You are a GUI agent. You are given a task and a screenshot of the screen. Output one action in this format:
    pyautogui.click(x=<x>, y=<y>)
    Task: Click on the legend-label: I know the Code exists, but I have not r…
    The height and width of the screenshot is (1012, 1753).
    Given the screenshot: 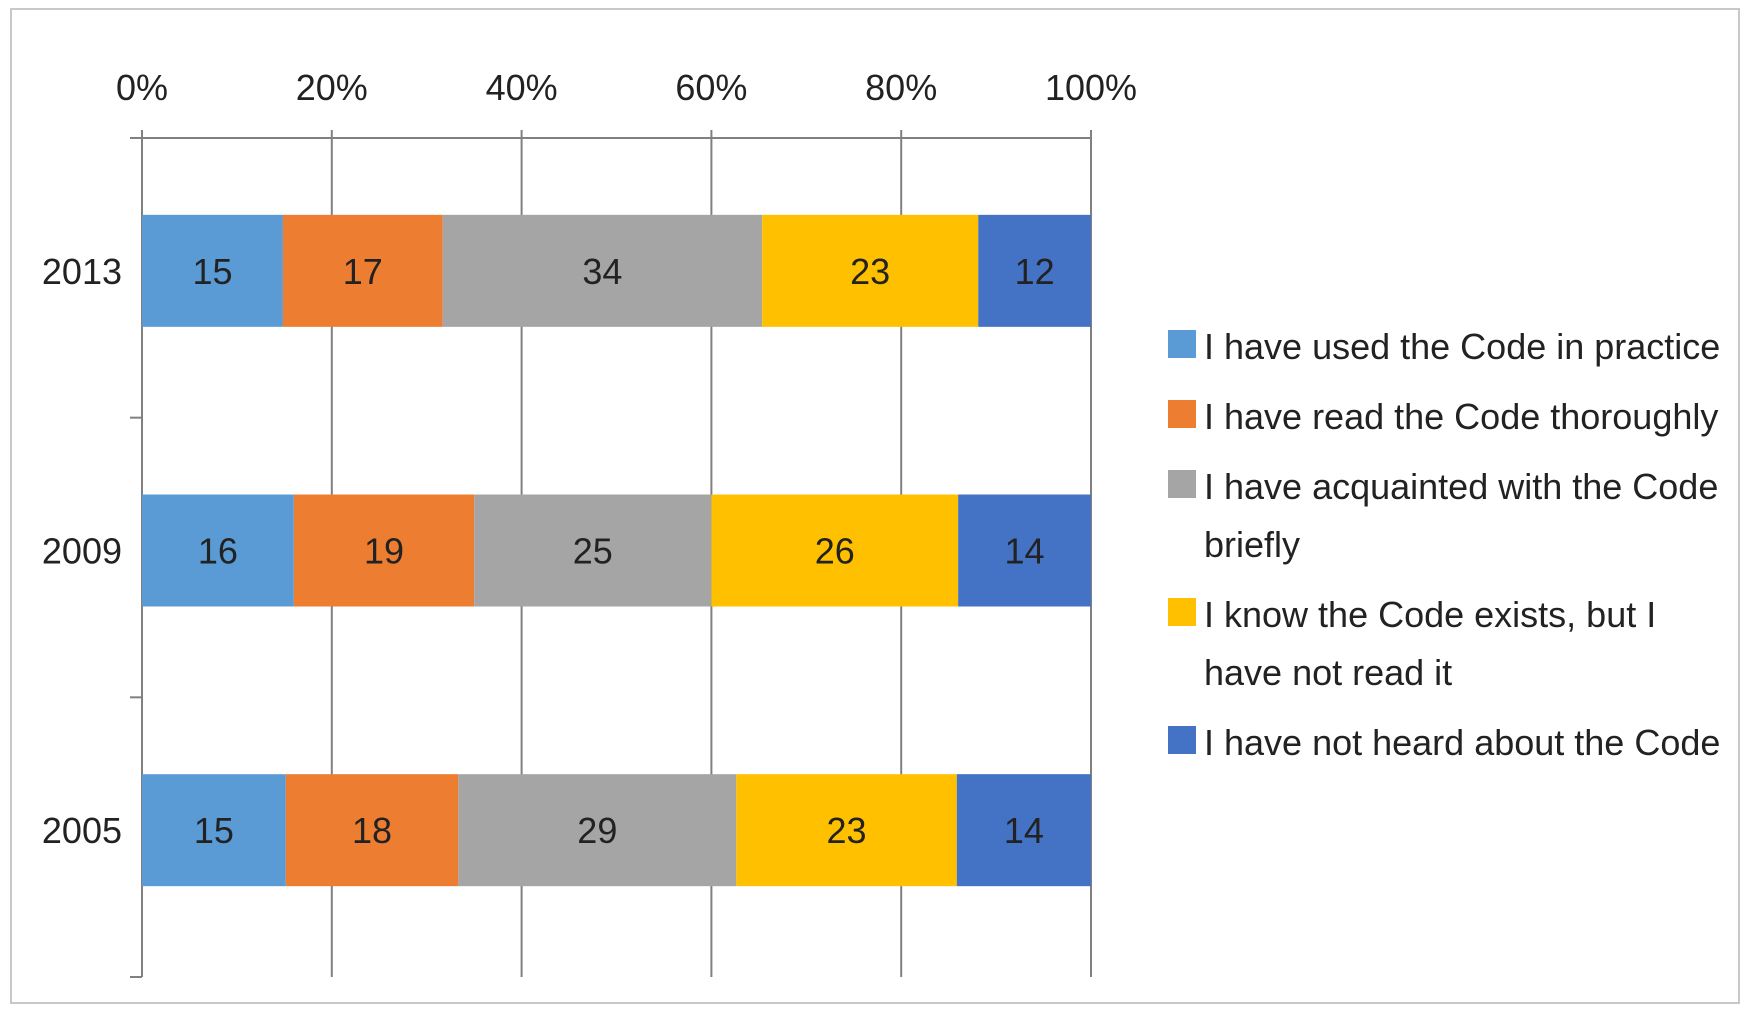 What is the action you would take?
    pyautogui.click(x=1430, y=643)
    